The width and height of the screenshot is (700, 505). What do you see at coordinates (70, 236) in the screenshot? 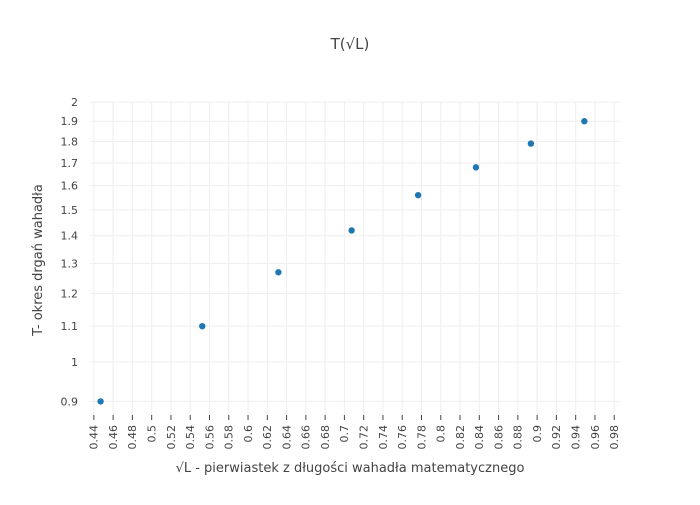
I see `y-tick-label: 1.4` at bounding box center [70, 236].